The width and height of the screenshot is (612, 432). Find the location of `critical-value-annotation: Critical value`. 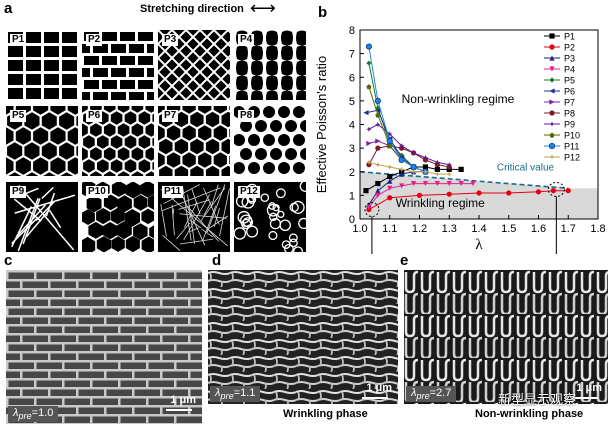

critical-value-annotation: Critical value is located at coordinates (526, 168).